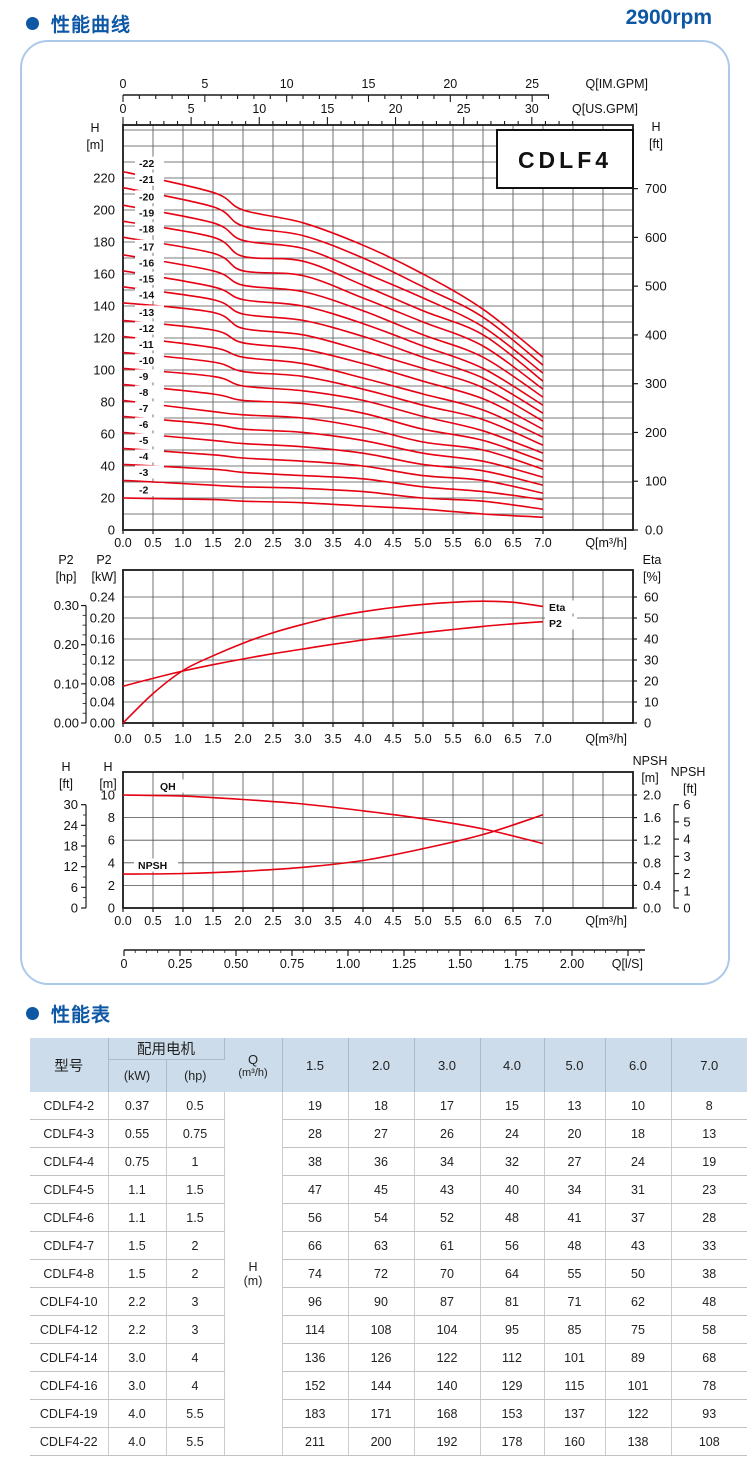 This screenshot has height=1483, width=750. What do you see at coordinates (146, 214) in the screenshot?
I see `svg-text: -19` at bounding box center [146, 214].